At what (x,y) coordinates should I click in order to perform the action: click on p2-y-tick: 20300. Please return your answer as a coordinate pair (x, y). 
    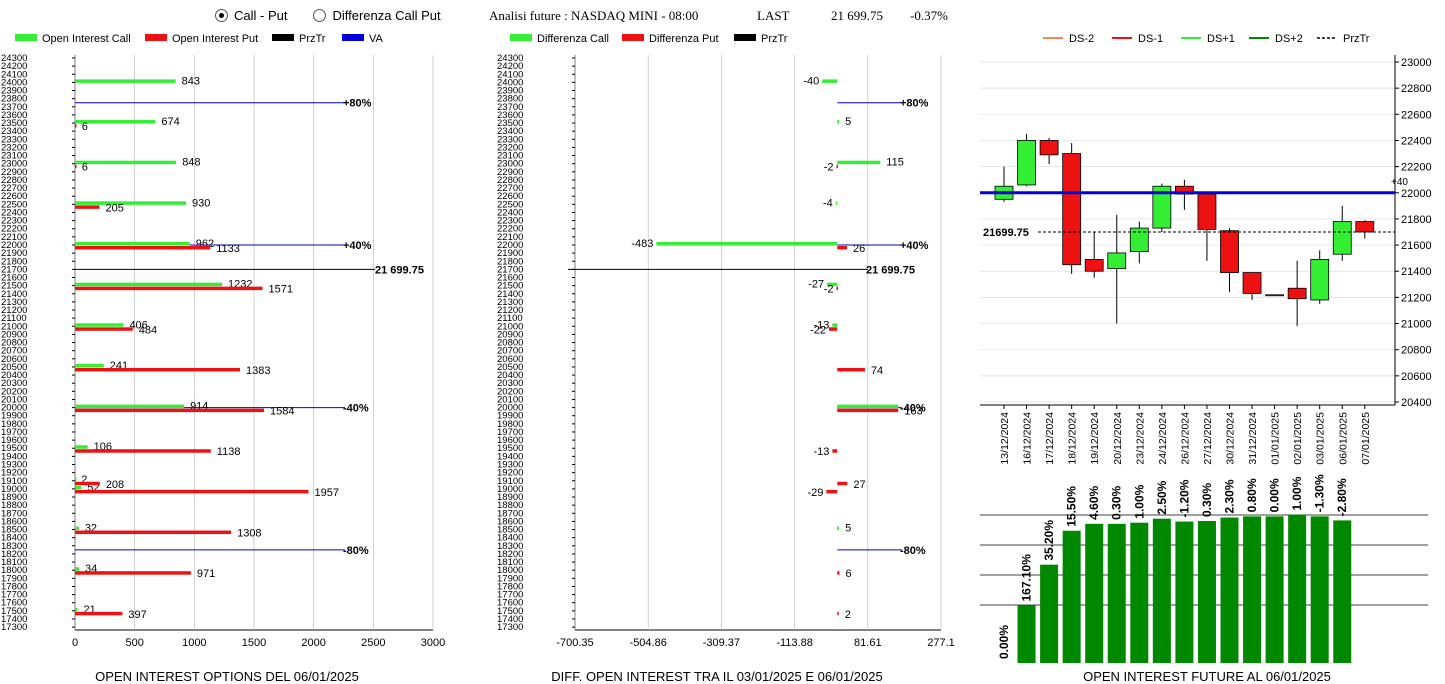
    Looking at the image, I should click on (510, 383).